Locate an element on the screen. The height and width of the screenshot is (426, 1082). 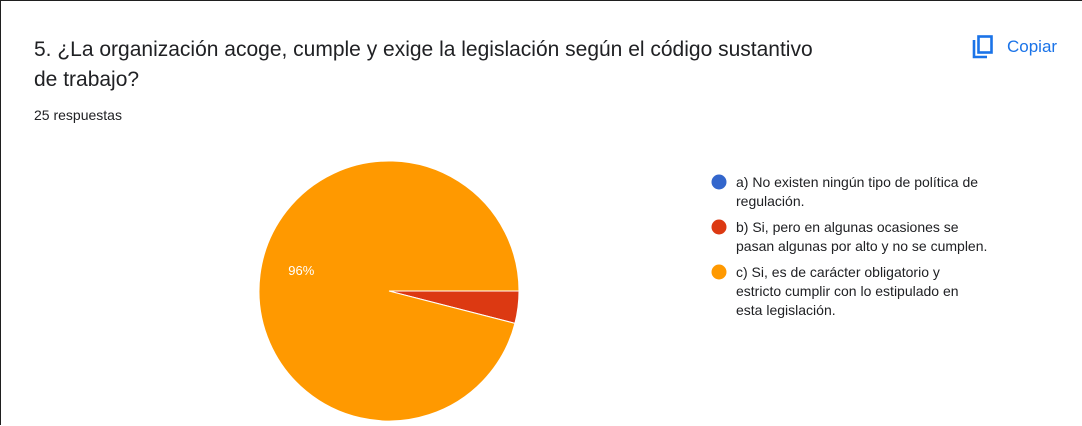
legend-label-line: estricto cumplir con lo estipulado en is located at coordinates (847, 291).